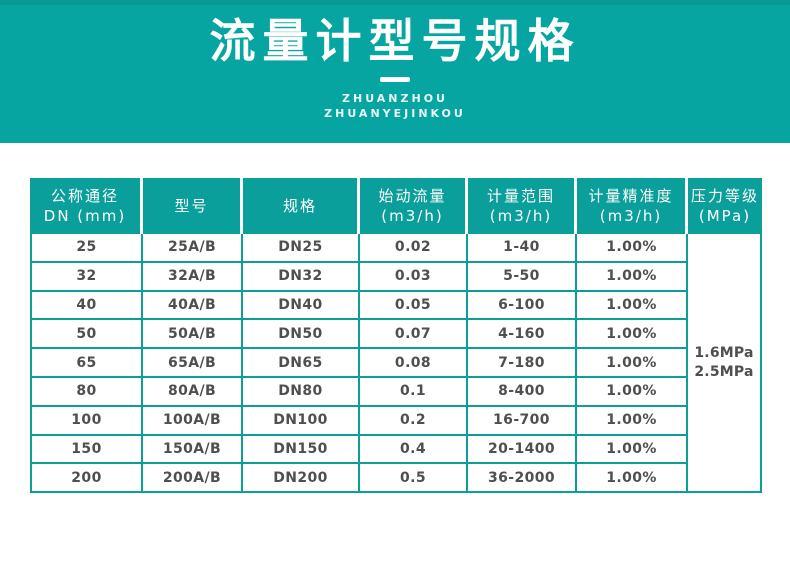 Image resolution: width=790 pixels, height=571 pixels. Describe the element at coordinates (87, 335) in the screenshot. I see `cell-dn: 50` at that location.